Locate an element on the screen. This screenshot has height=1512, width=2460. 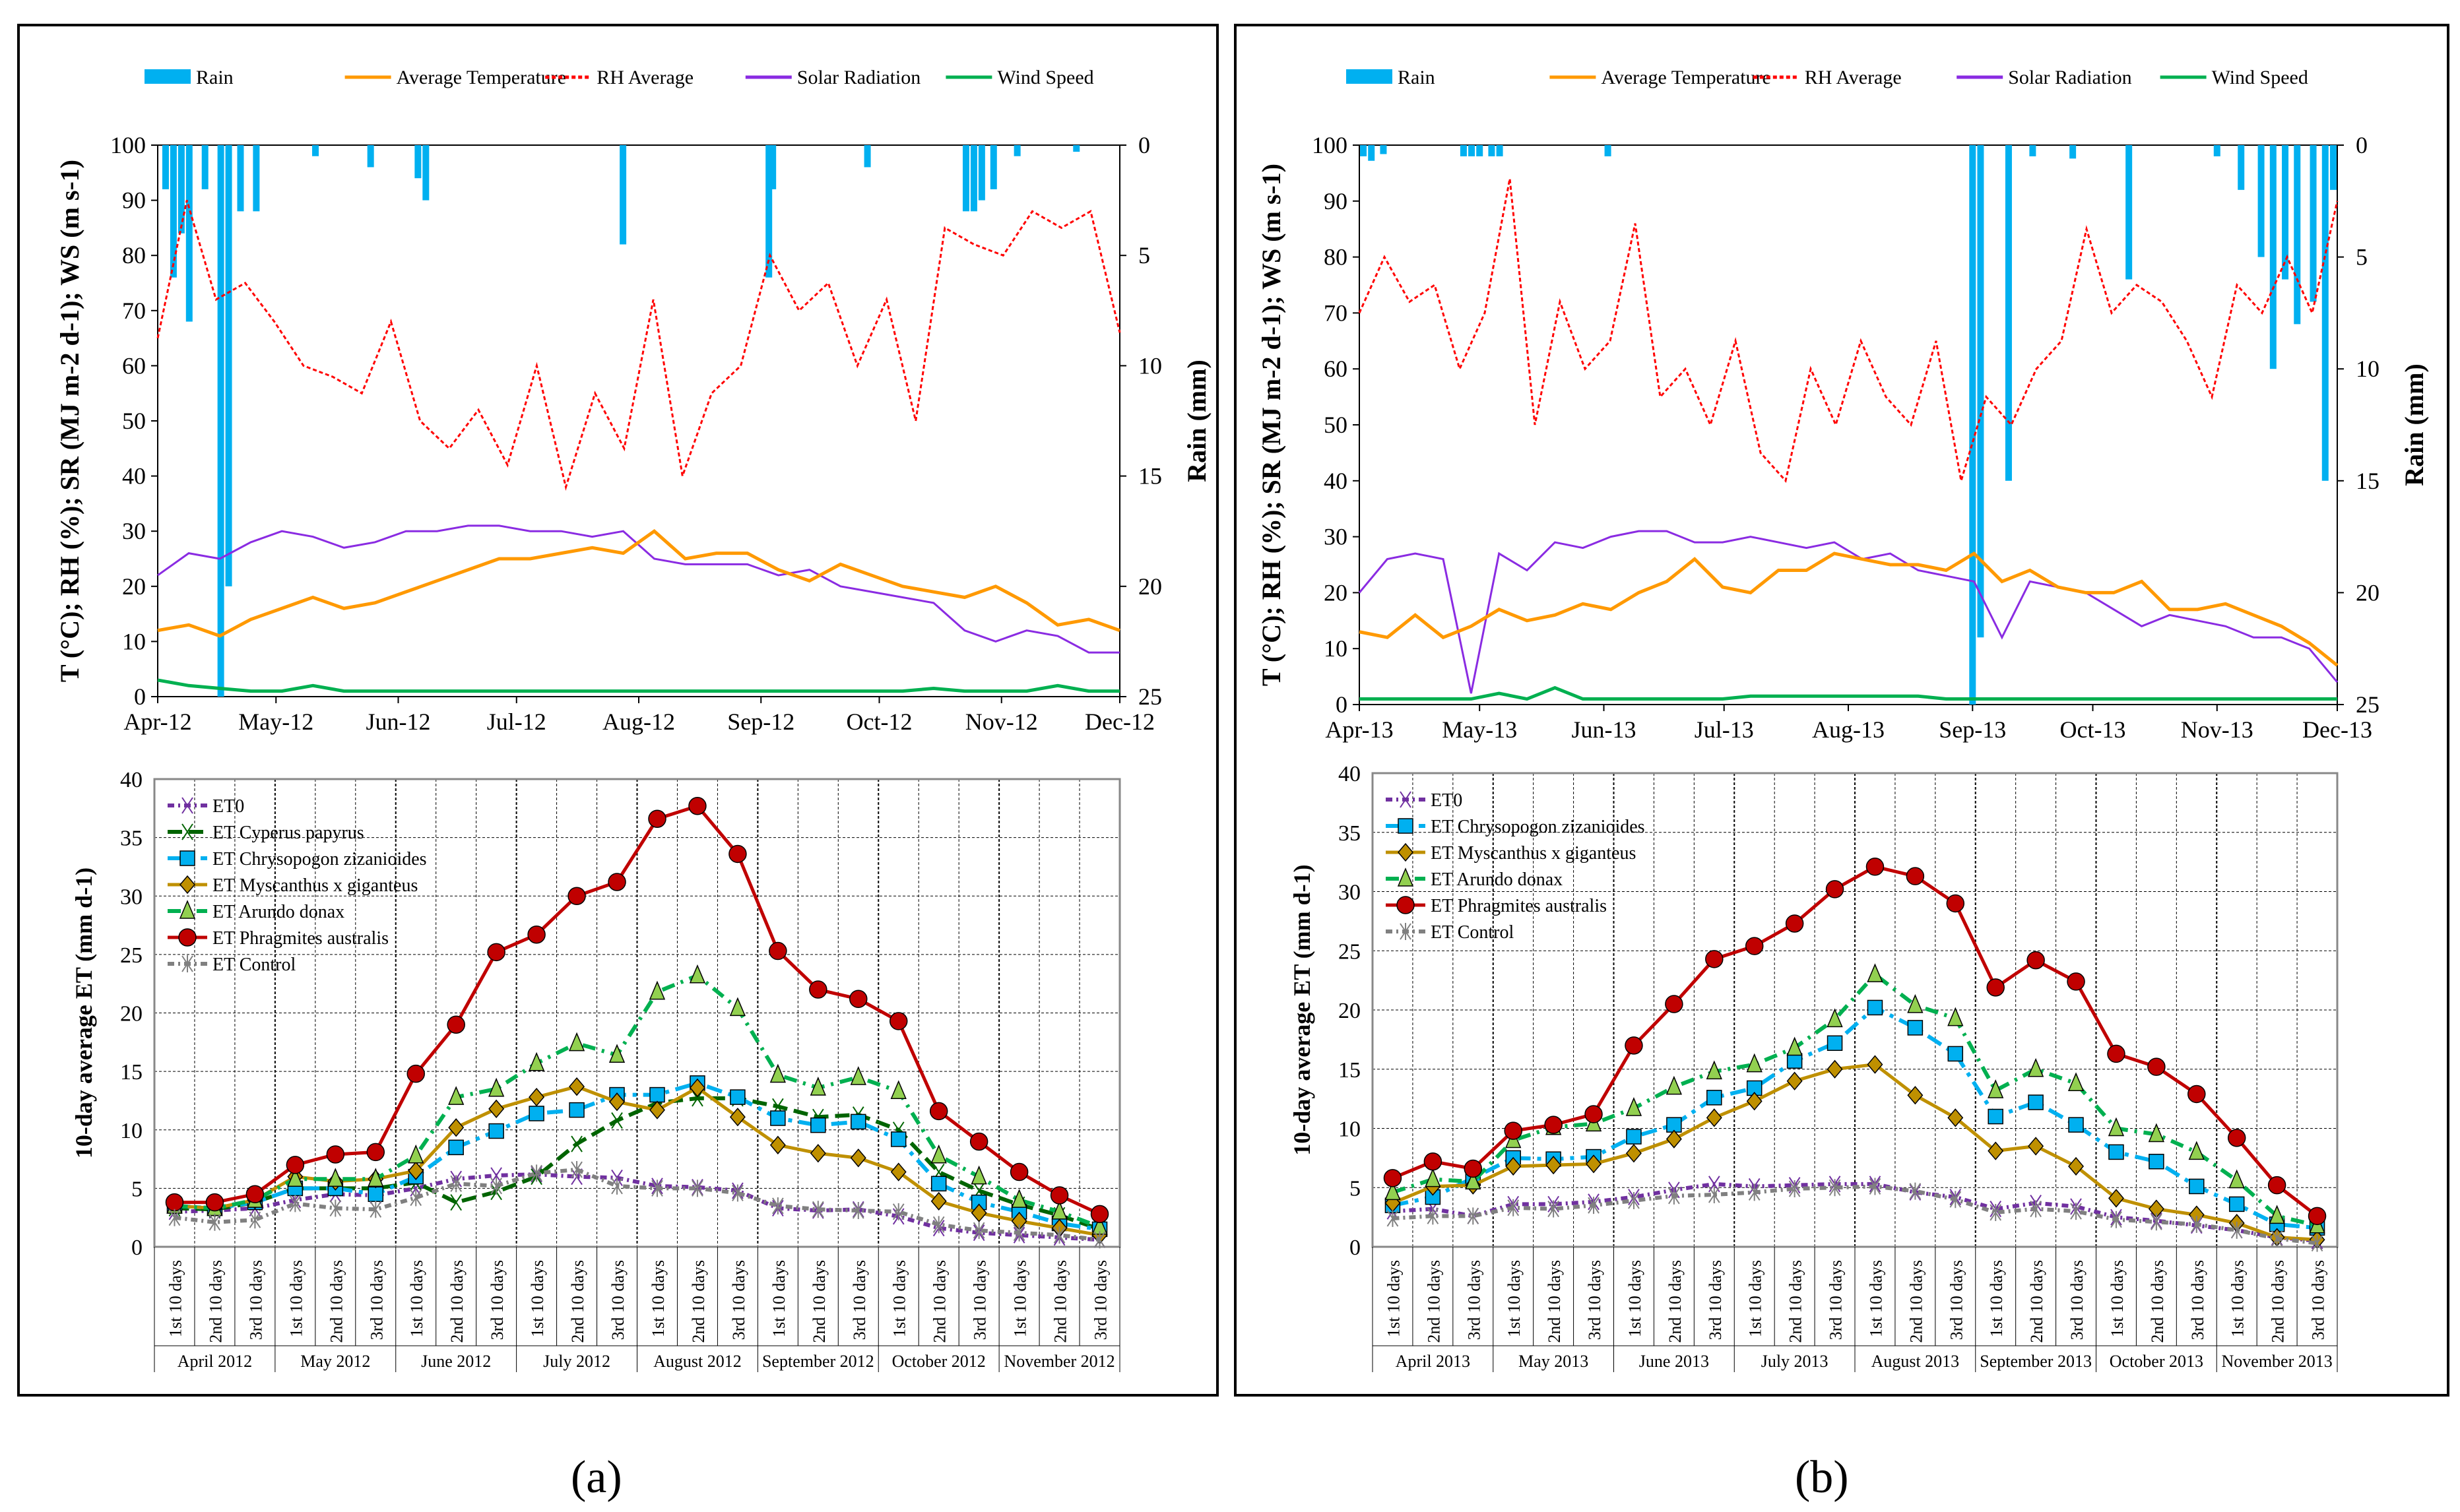
legend-label: ET Cyperus papyrus is located at coordinates (288, 833).